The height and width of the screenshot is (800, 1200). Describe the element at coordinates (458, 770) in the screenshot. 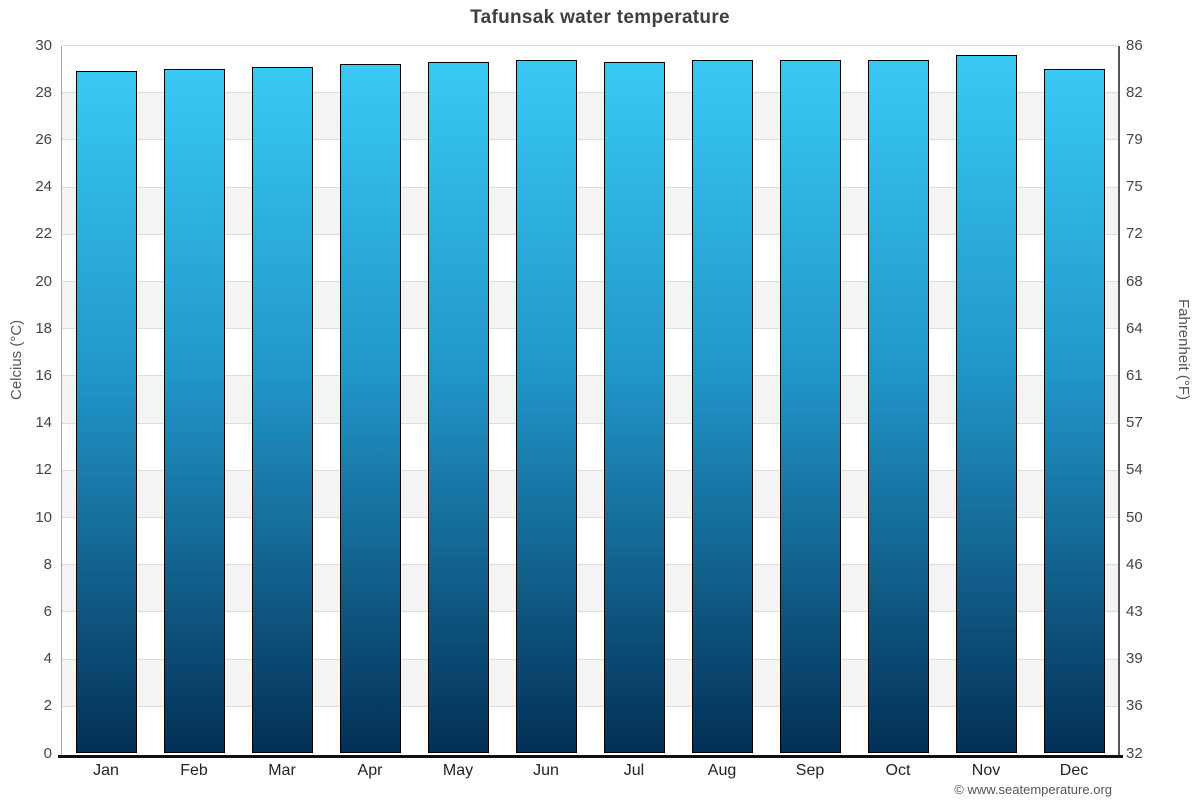

I see `month-label-may: May` at that location.